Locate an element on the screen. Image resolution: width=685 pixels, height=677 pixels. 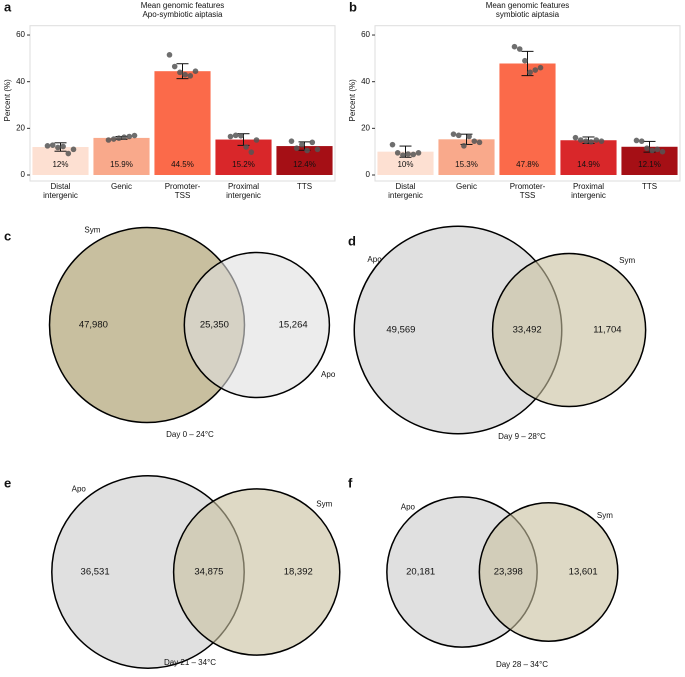
venn-set is located at coordinates (257, 325).